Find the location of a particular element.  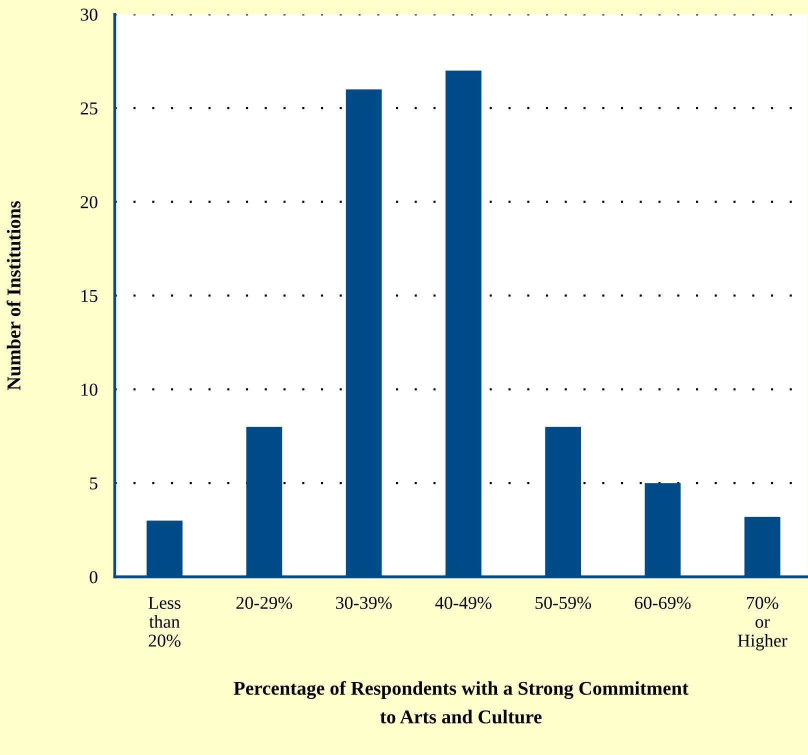

y-tick-label: 25 is located at coordinates (89, 108).